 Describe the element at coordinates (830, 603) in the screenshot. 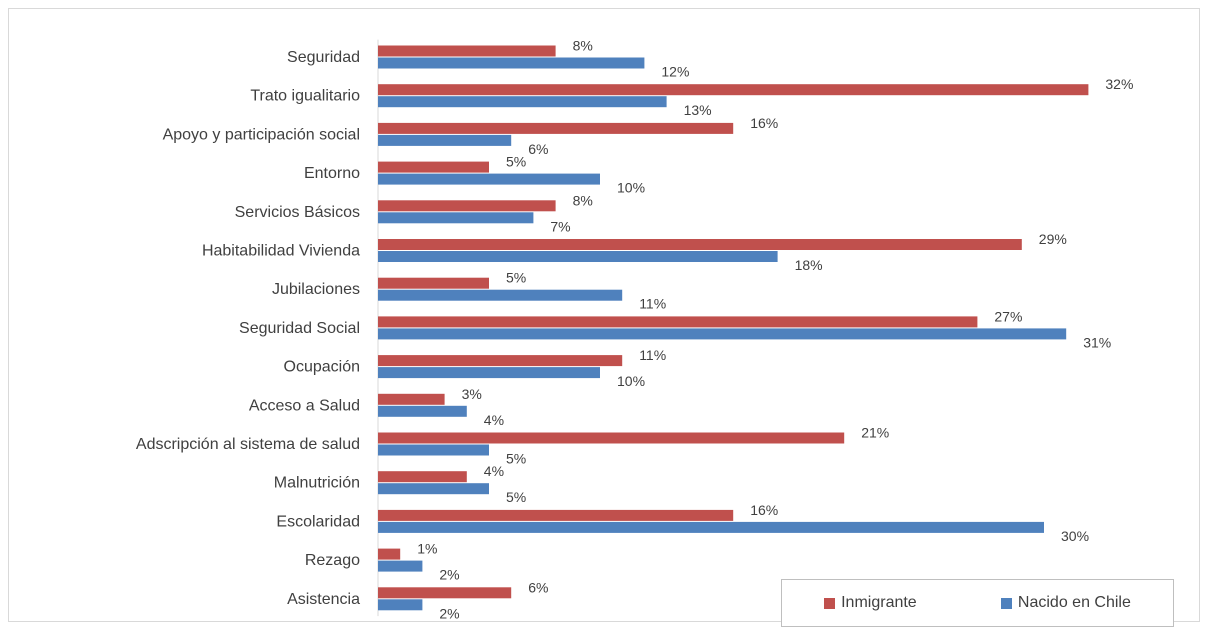

I see `legend-swatch-inmigrante` at that location.